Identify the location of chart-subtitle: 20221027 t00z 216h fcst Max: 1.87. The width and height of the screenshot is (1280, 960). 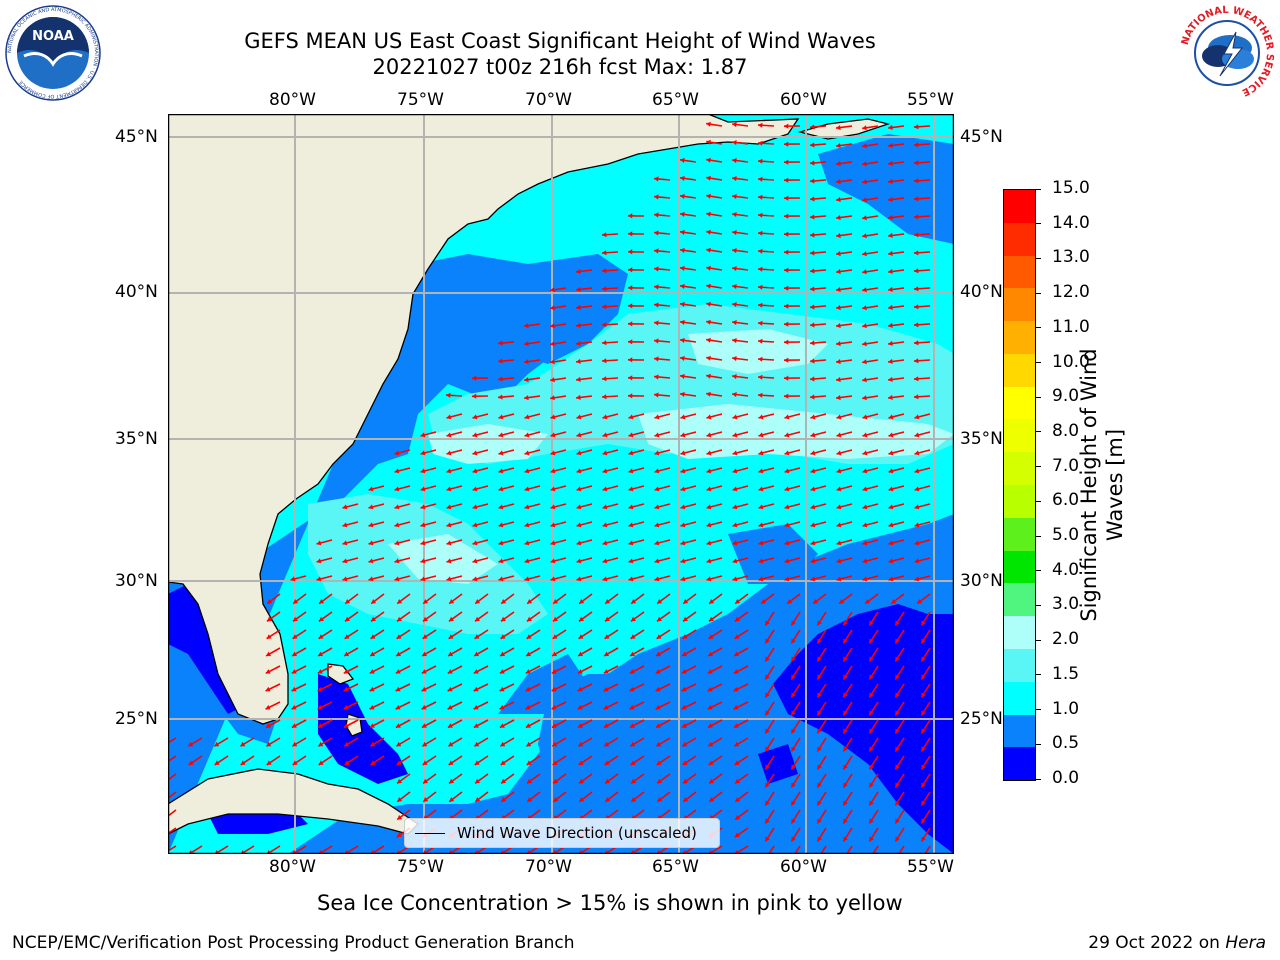
(560, 67).